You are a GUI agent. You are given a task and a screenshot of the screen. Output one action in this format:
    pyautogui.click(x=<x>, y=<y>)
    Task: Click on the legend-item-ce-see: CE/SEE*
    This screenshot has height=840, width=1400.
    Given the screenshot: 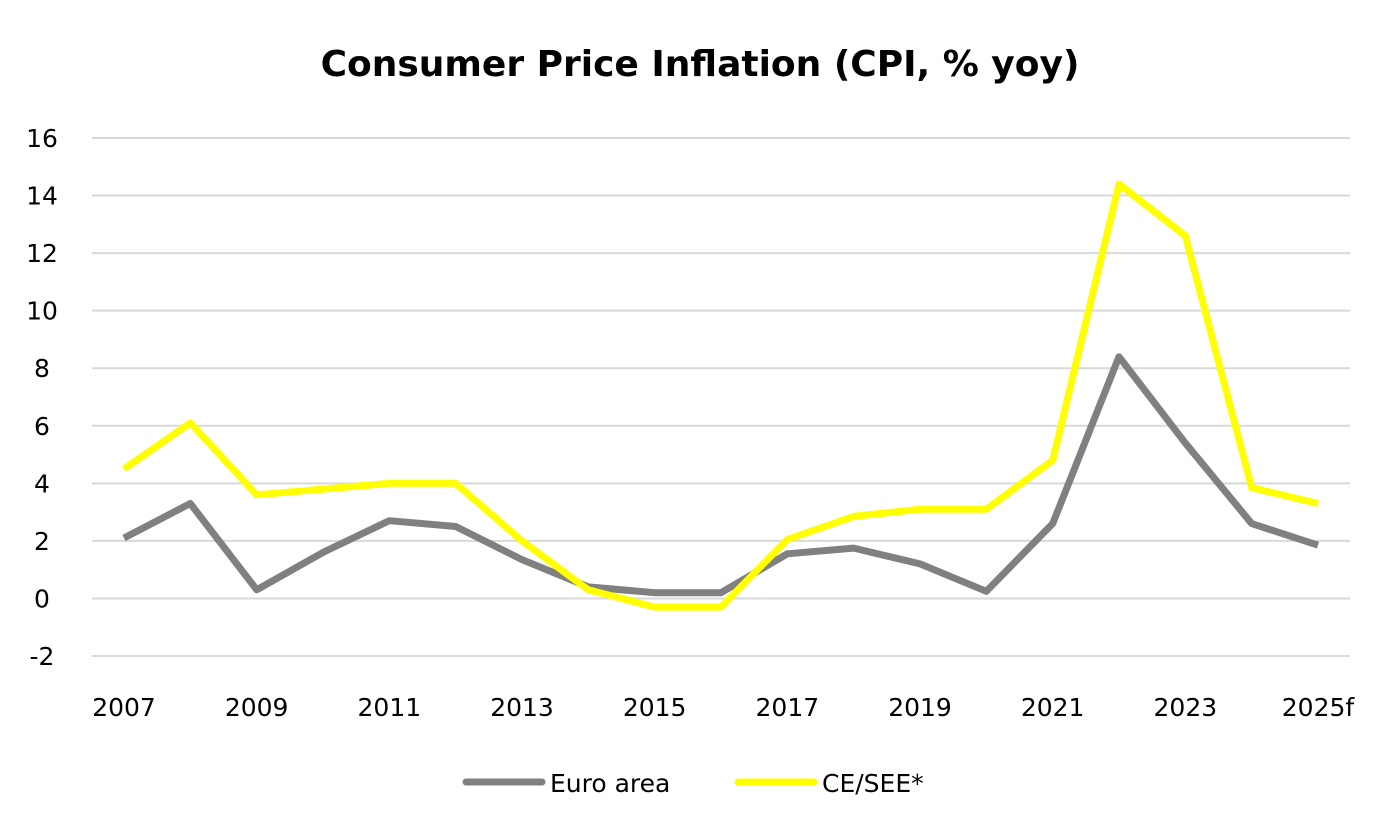 What is the action you would take?
    pyautogui.click(x=829, y=783)
    